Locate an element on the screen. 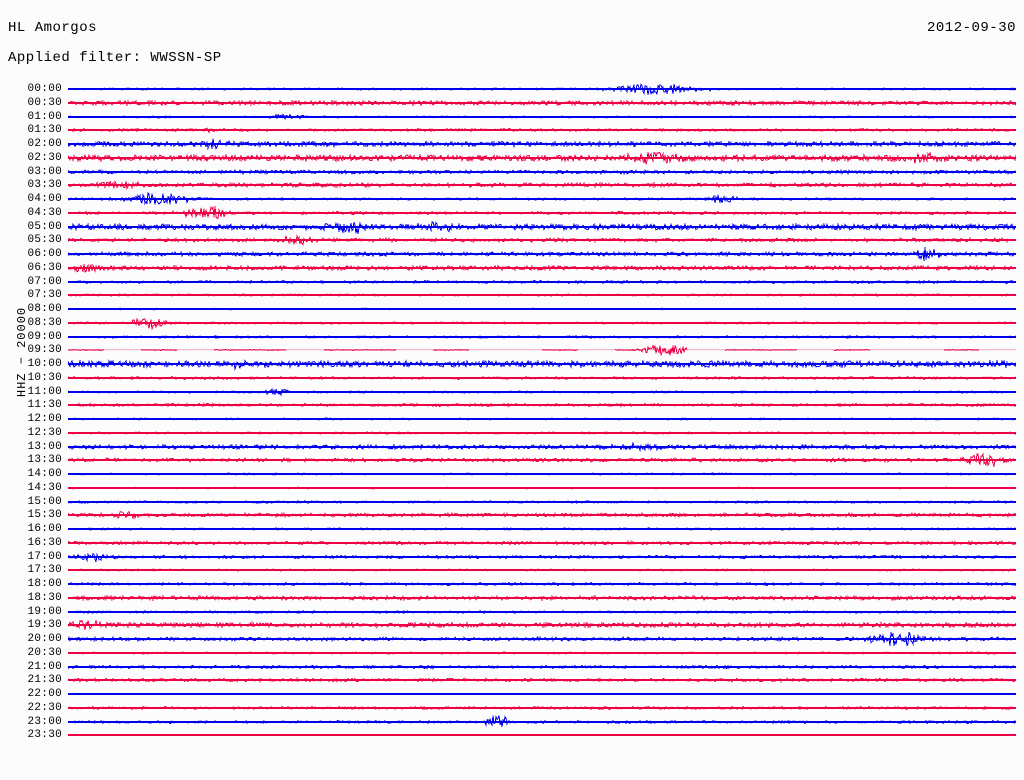  row-time-label: 11:00 is located at coordinates (44, 391).